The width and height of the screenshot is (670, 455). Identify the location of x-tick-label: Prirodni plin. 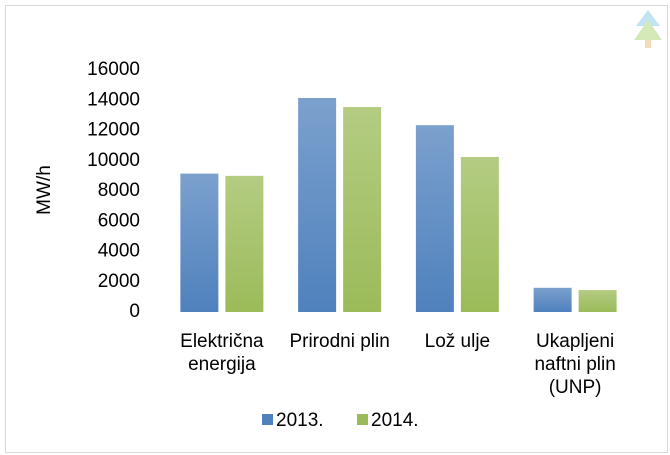
(339, 341).